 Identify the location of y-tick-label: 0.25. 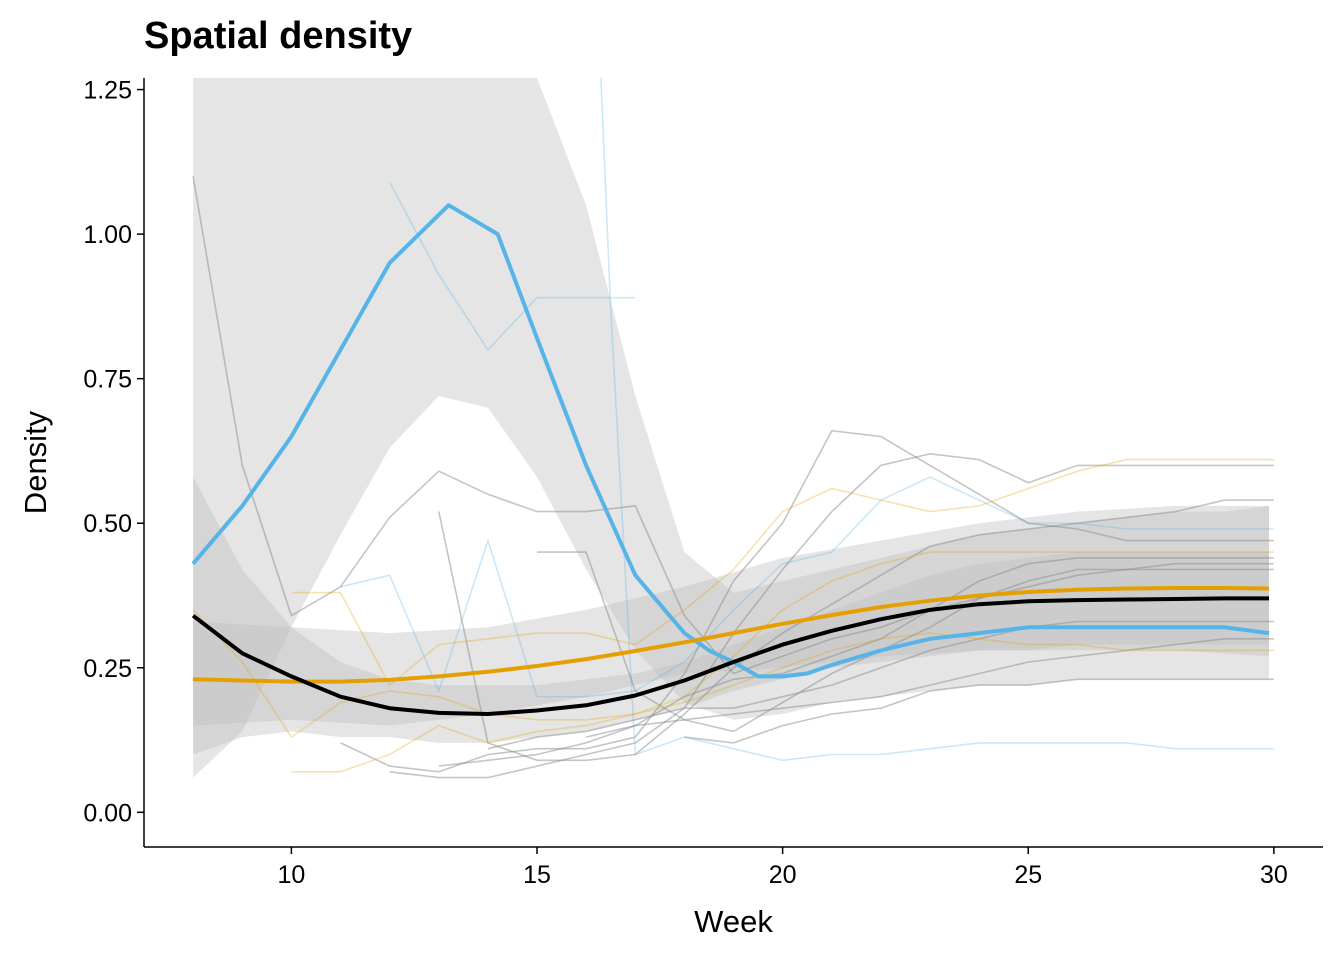
(107, 669).